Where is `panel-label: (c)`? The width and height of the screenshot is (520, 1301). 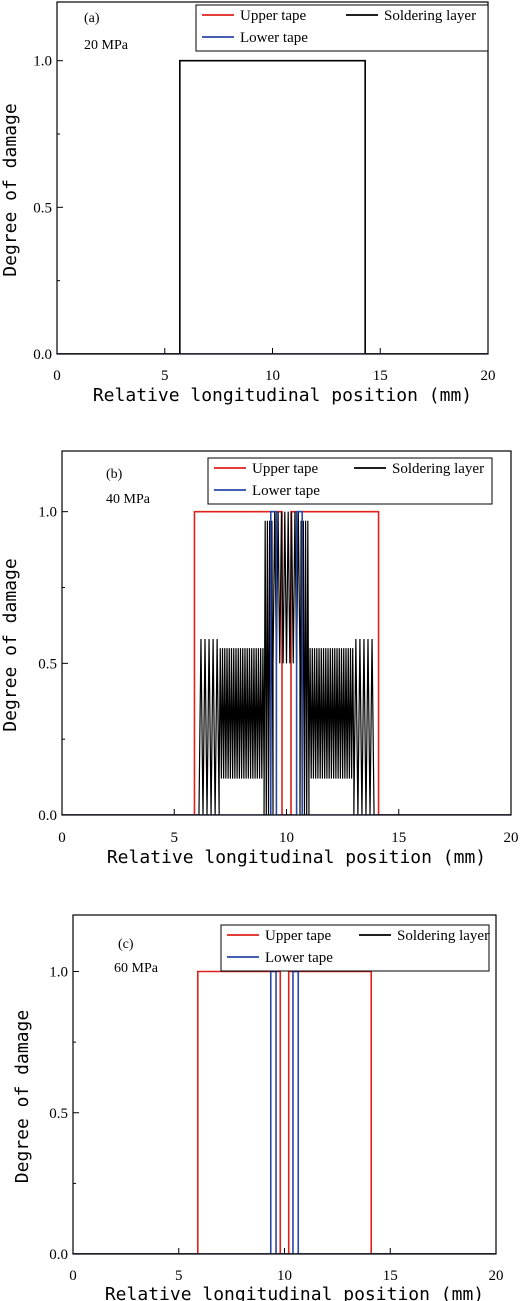 panel-label: (c) is located at coordinates (126, 944).